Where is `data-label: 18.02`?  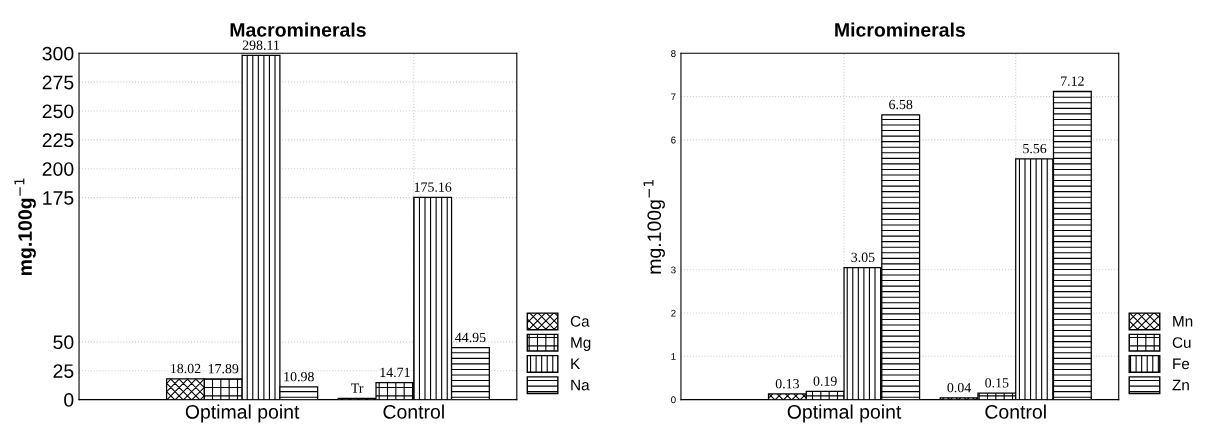
data-label: 18.02 is located at coordinates (186, 368).